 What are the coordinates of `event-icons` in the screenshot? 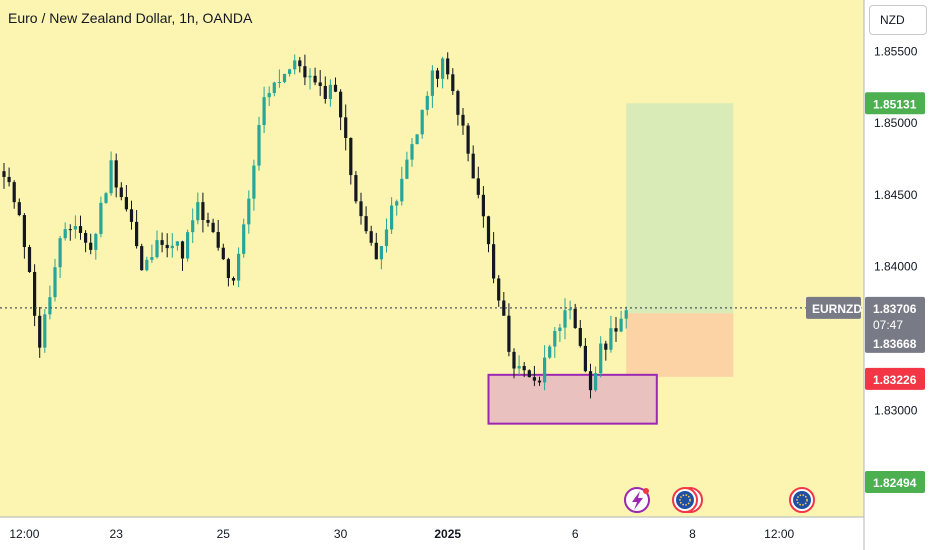 It's located at (719, 500).